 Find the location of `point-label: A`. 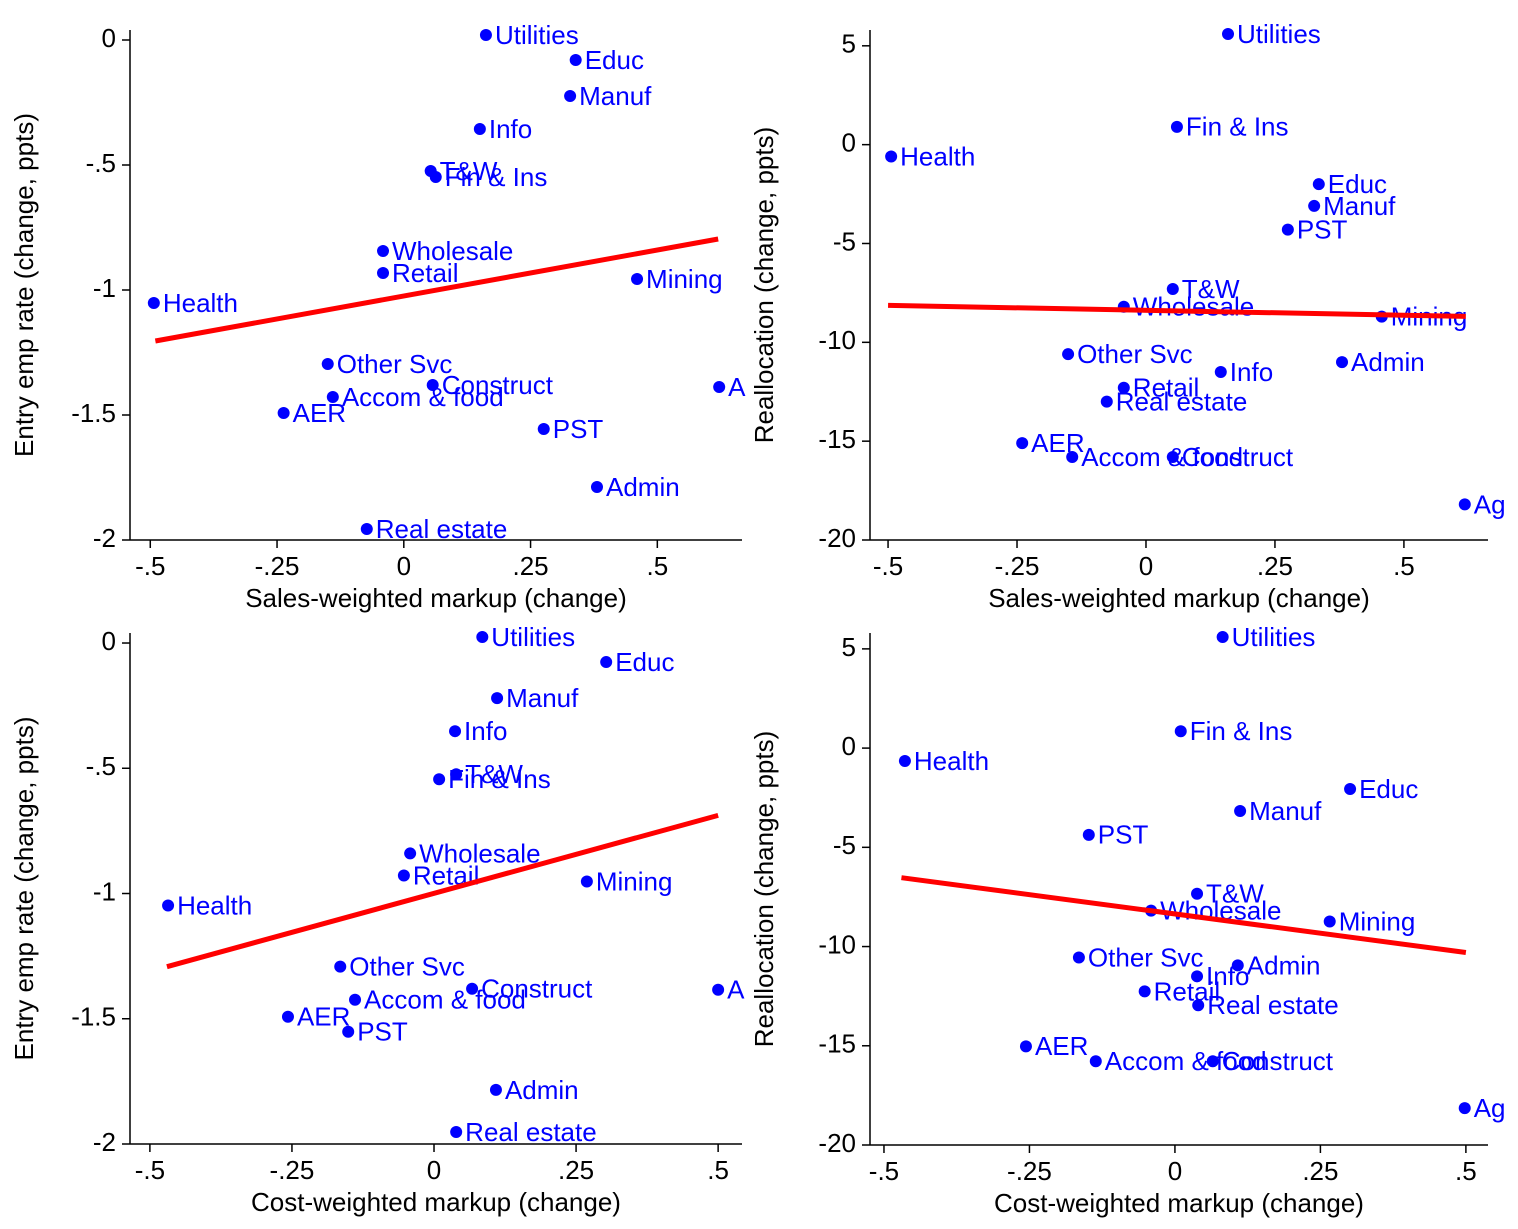

point-label: A is located at coordinates (737, 387).